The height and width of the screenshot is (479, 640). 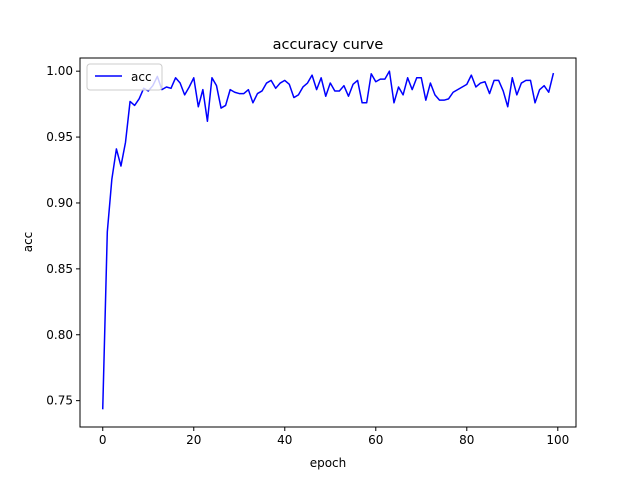 What do you see at coordinates (193, 440) in the screenshot?
I see `x-tick-label: 20` at bounding box center [193, 440].